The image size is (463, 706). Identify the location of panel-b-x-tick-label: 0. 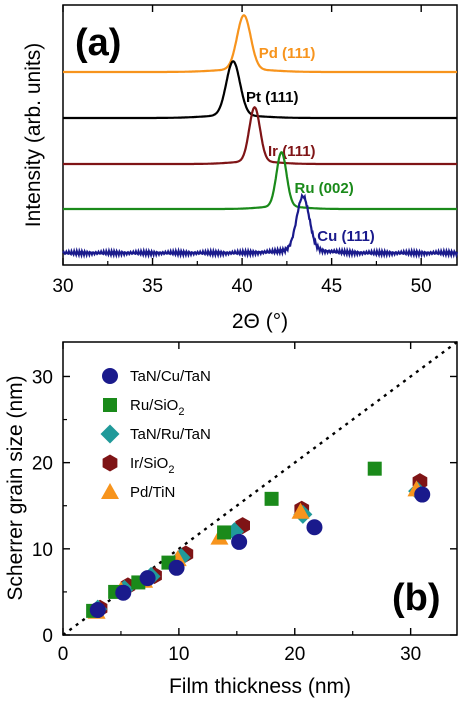
(63, 654).